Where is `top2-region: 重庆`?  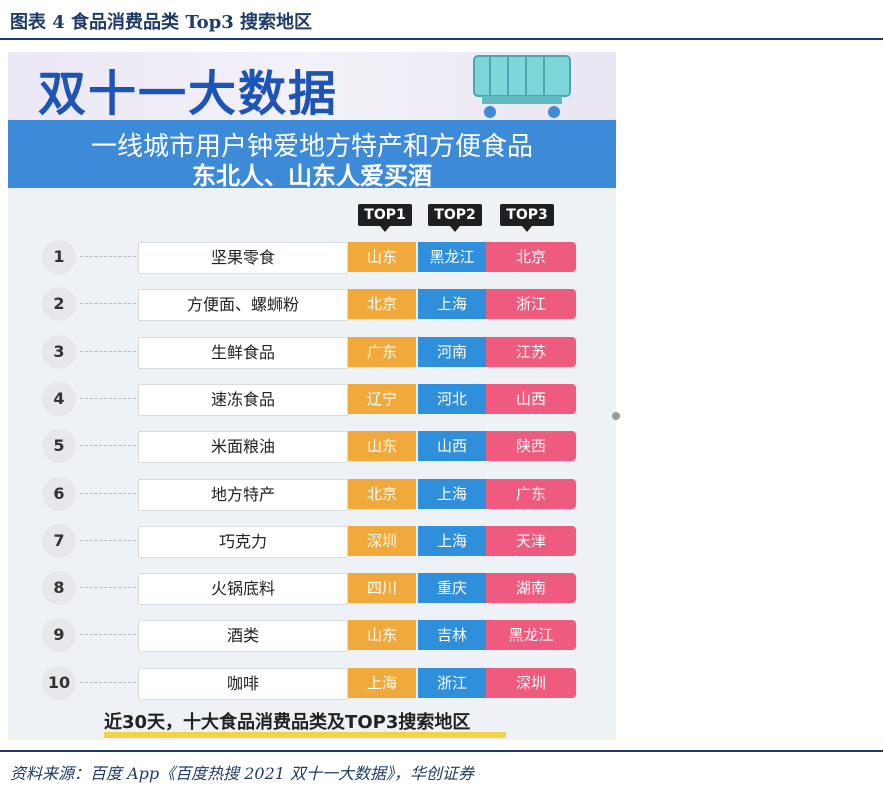
top2-region: 重庆 is located at coordinates (452, 588).